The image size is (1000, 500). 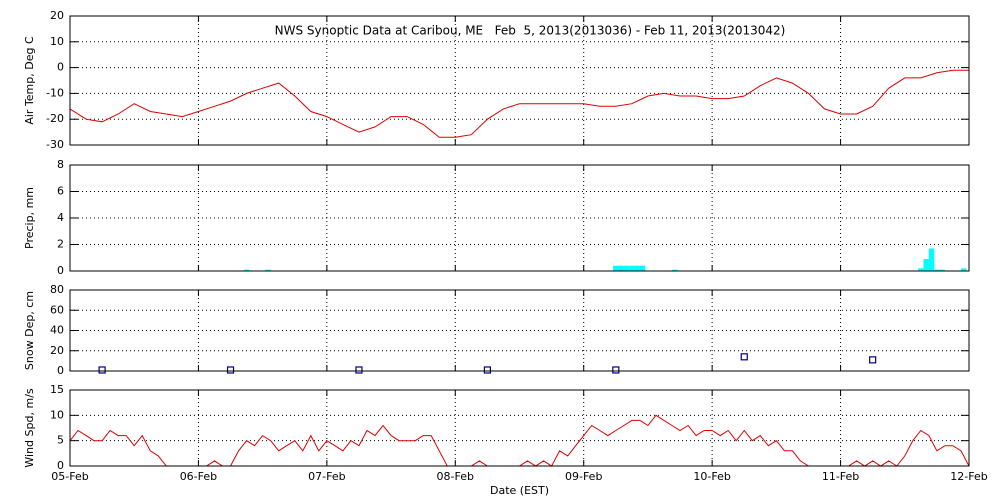 What do you see at coordinates (326, 476) in the screenshot?
I see `x-tick-label: 07-Feb` at bounding box center [326, 476].